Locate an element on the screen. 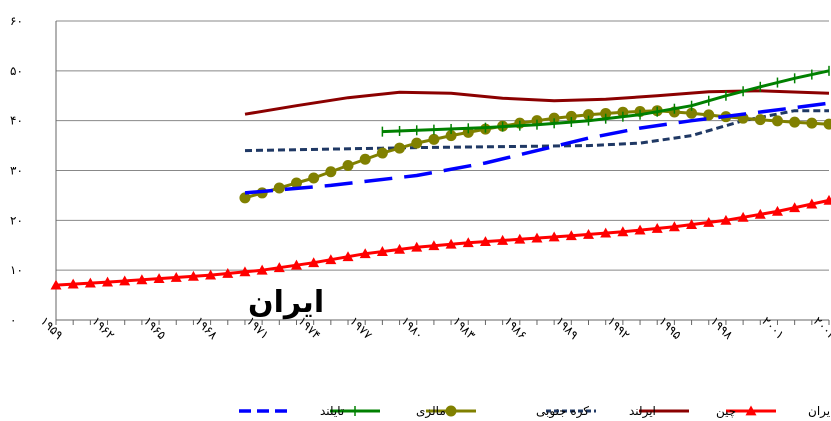 This screenshot has width=831, height=421. legend-entry: ایران is located at coordinates (778, 411).